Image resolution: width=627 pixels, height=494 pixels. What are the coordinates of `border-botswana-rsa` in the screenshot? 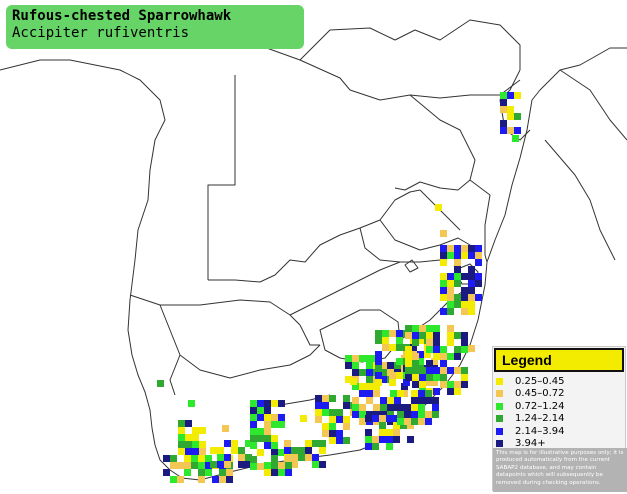 It's located at (314, 236).